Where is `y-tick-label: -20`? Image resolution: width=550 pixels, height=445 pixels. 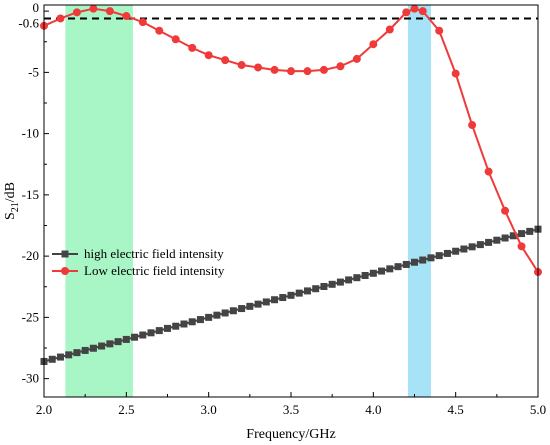 y-tick-label: -20 is located at coordinates (30, 255).